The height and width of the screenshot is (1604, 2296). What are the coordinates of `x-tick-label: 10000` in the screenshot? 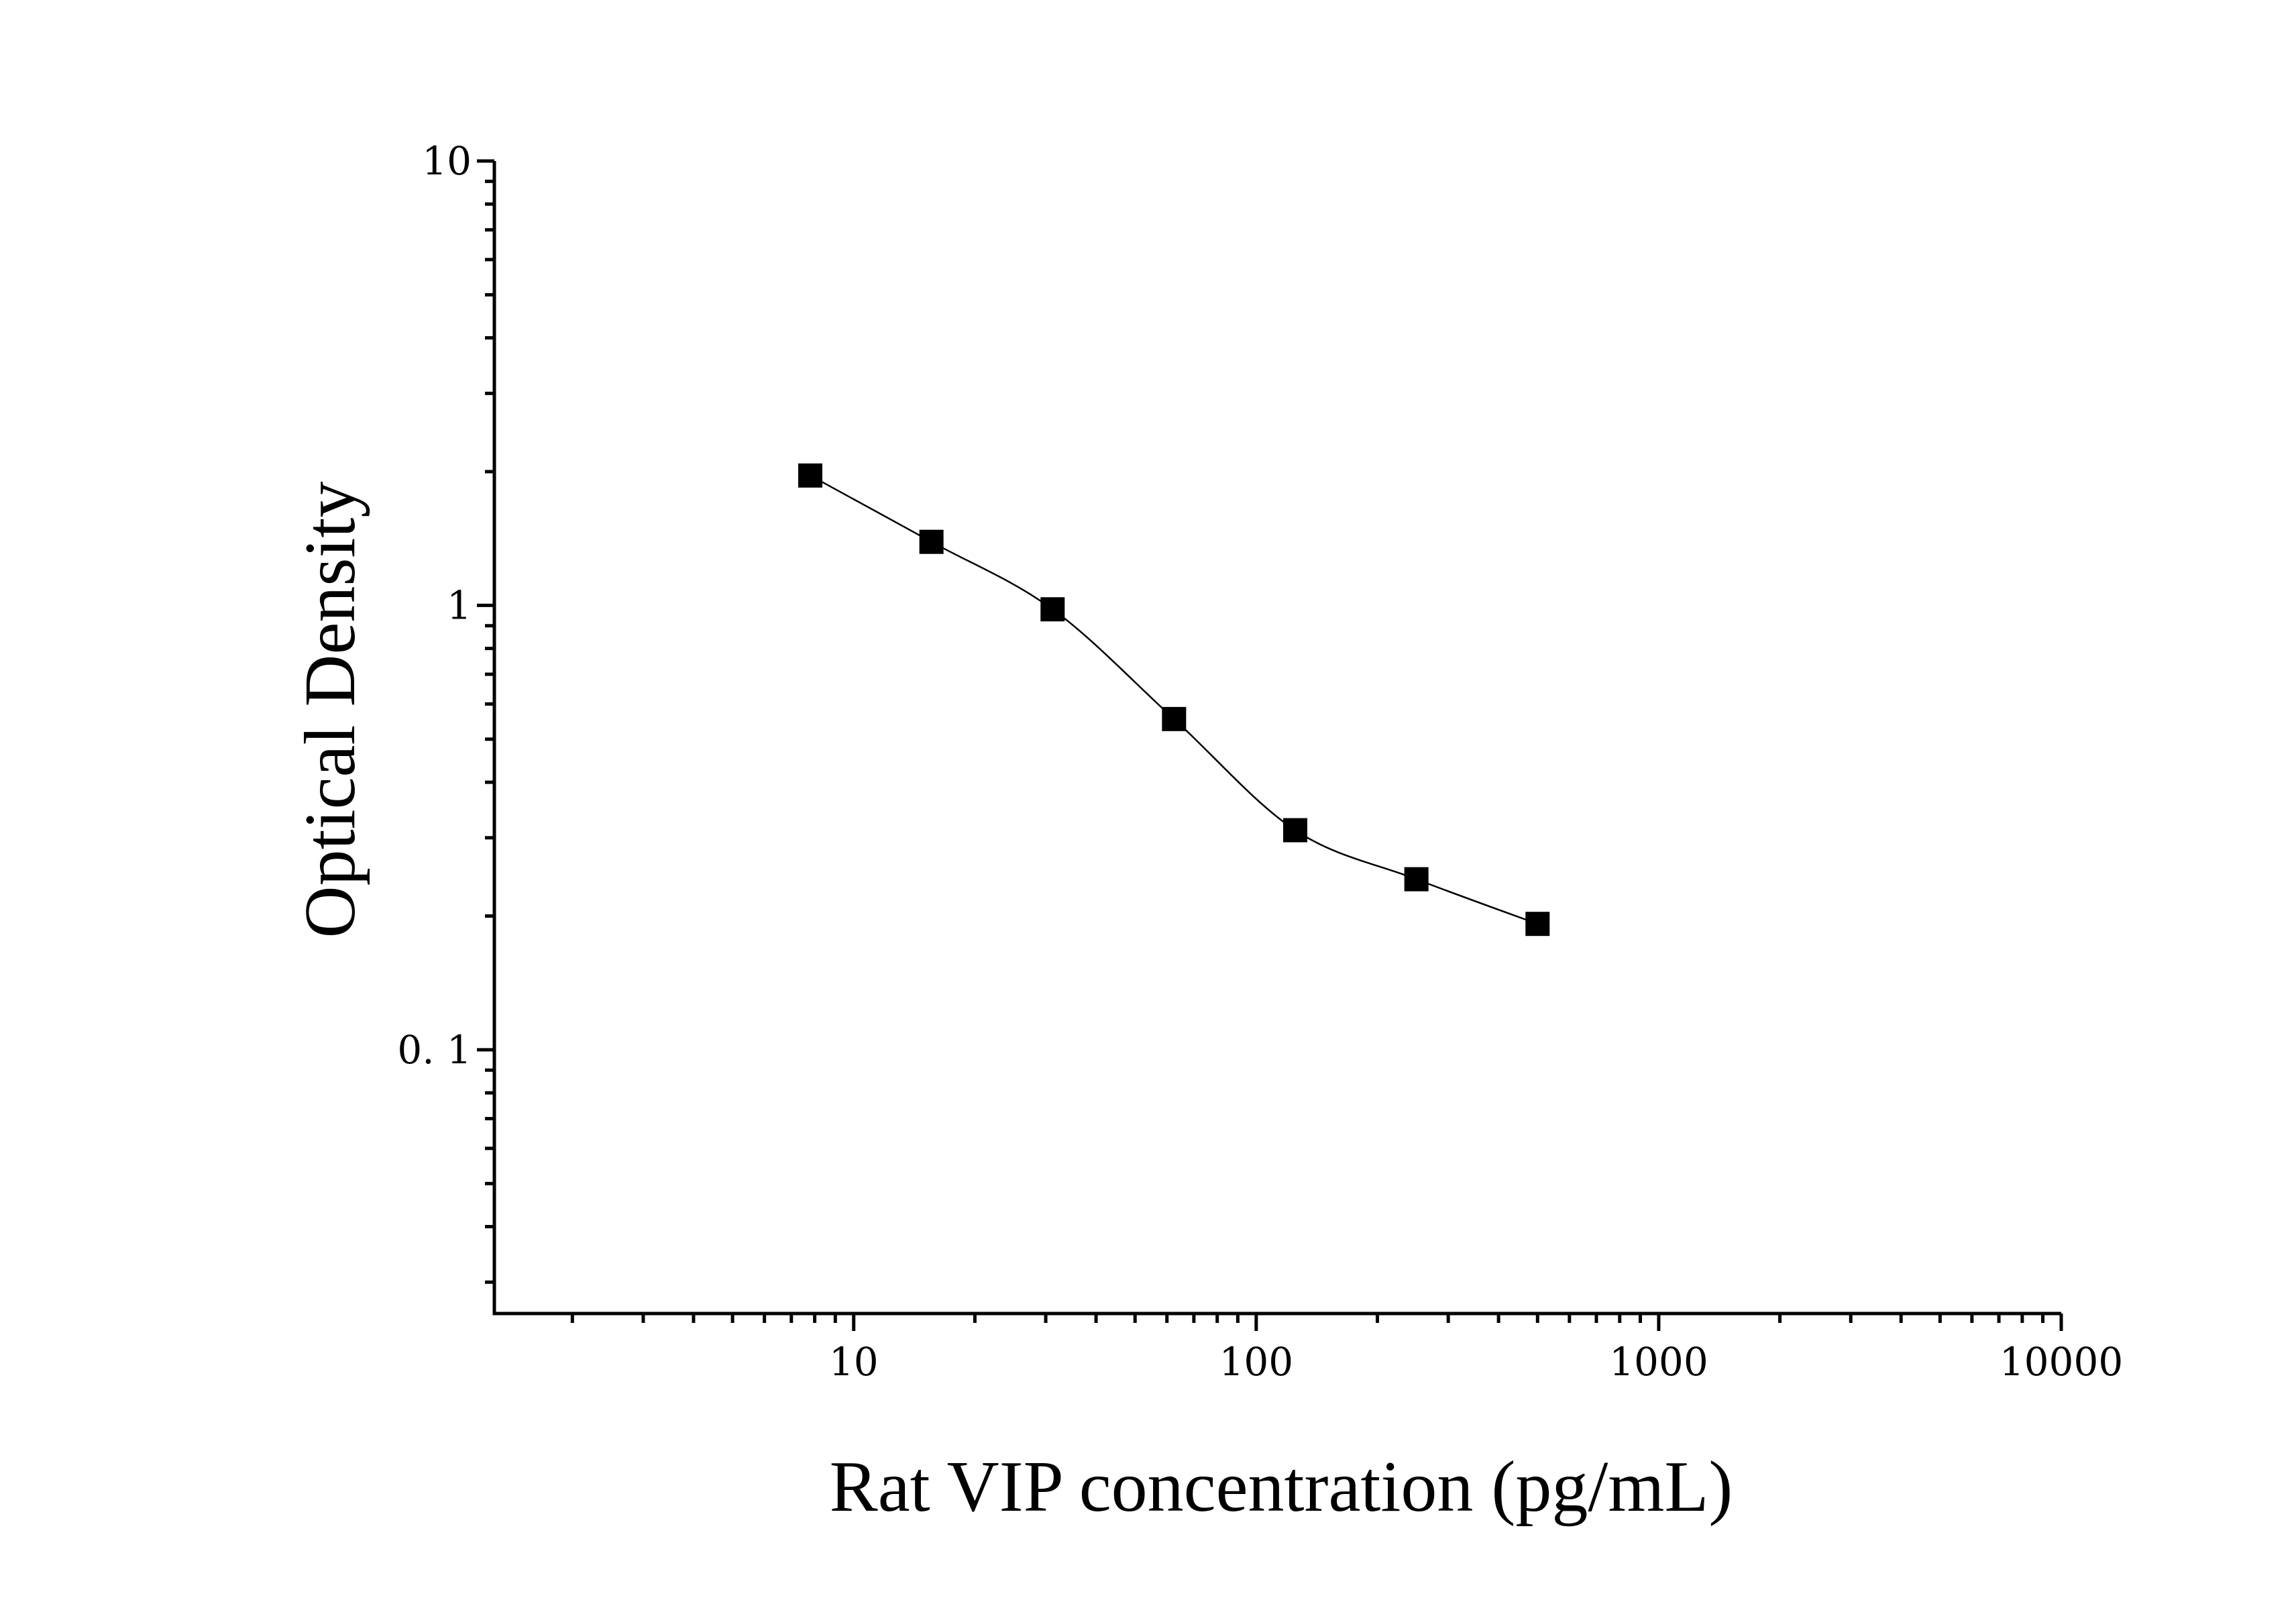 It's located at (2062, 1362).